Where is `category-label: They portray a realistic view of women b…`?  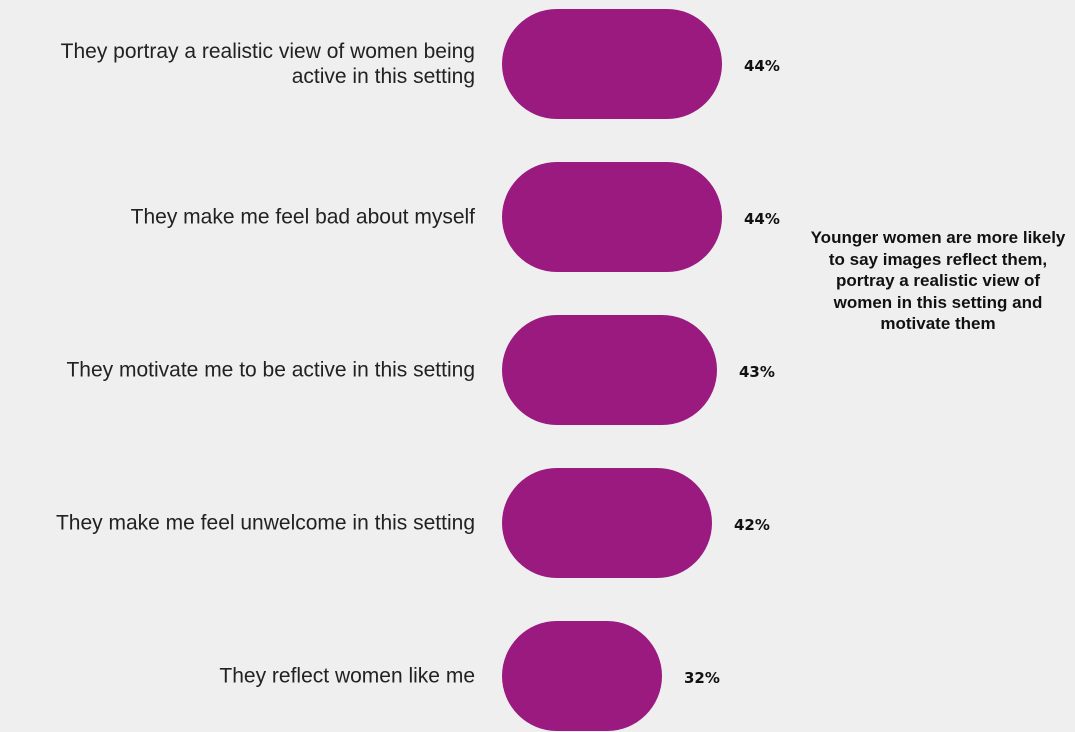 category-label: They portray a realistic view of women b… is located at coordinates (267, 64).